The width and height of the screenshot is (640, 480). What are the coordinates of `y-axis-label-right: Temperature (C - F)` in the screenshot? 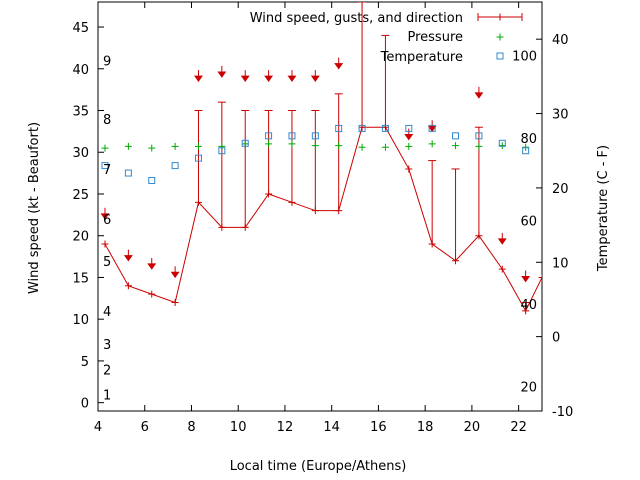 It's located at (603, 208).